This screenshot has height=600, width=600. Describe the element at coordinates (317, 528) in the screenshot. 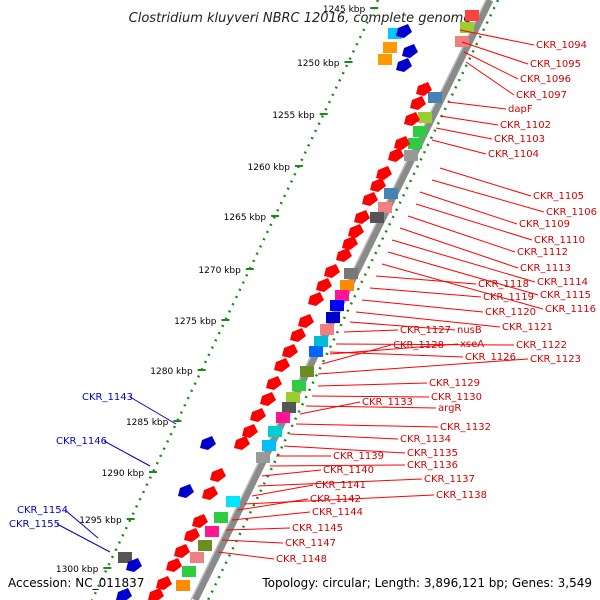

I see `gene-label: CKR_1145` at that location.